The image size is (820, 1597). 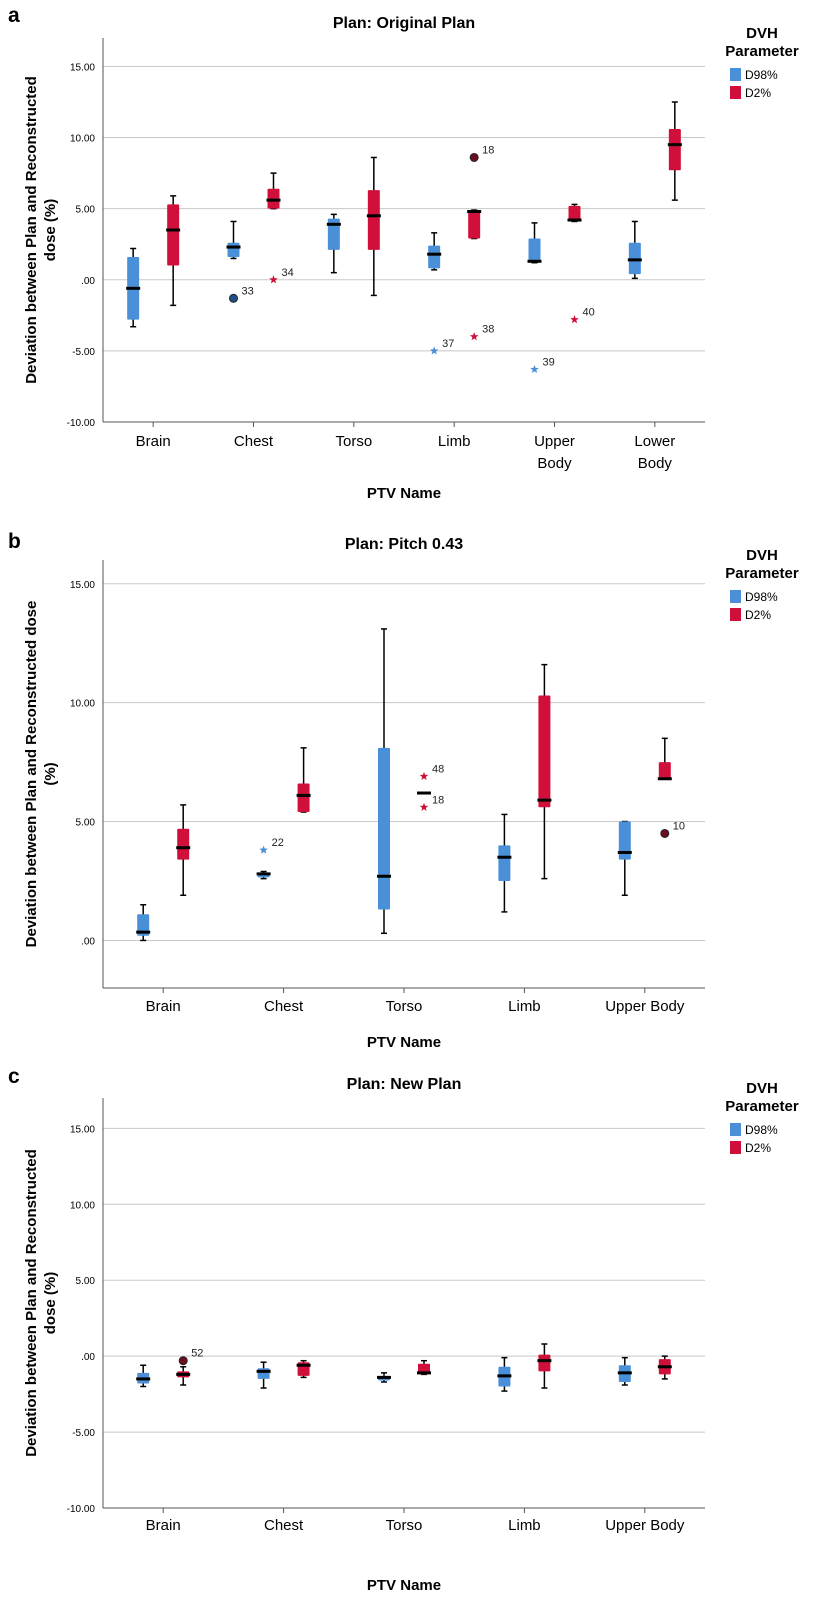 What do you see at coordinates (438, 769) in the screenshot?
I see `outlier-label: 48` at bounding box center [438, 769].